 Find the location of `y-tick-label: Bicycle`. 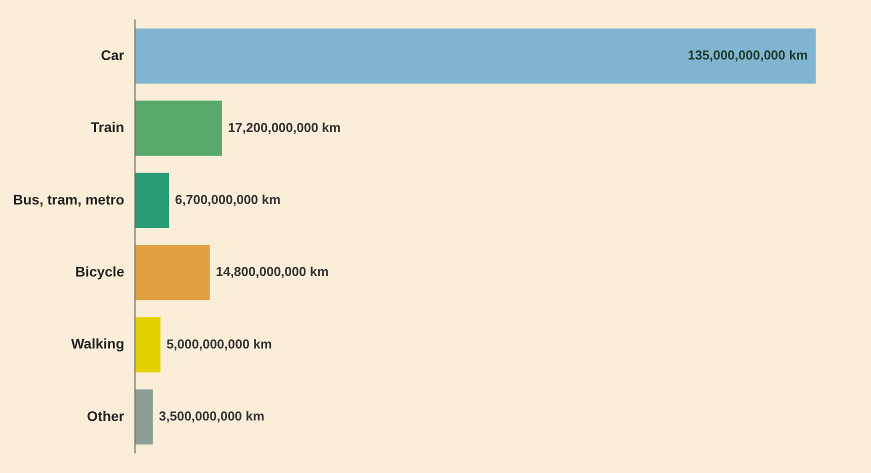

y-tick-label: Bicycle is located at coordinates (99, 271).